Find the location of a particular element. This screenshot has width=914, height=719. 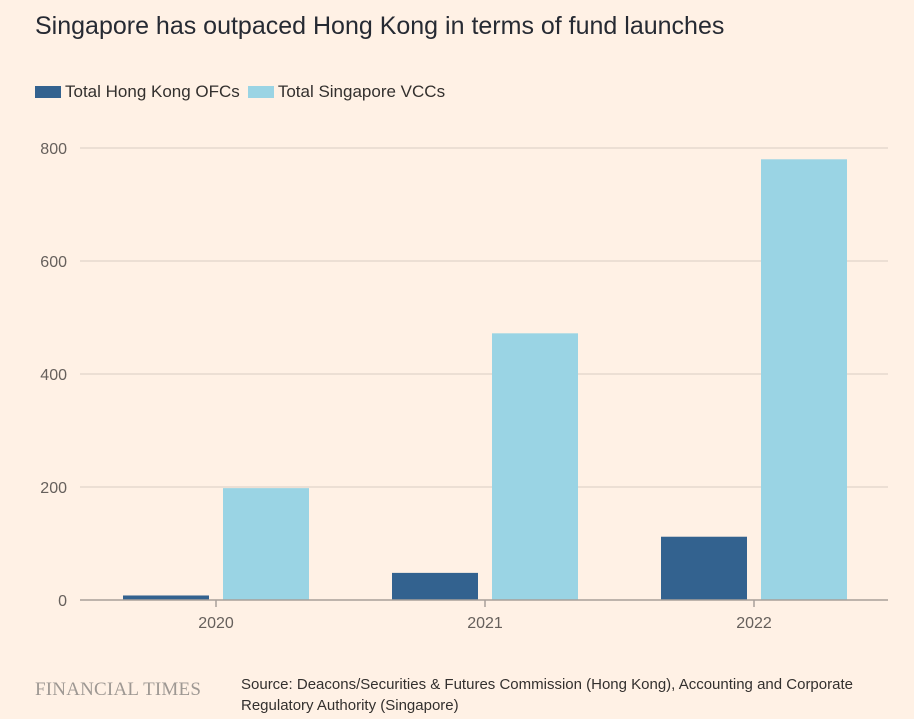

legend-swatch-hong-kong is located at coordinates (48, 92).